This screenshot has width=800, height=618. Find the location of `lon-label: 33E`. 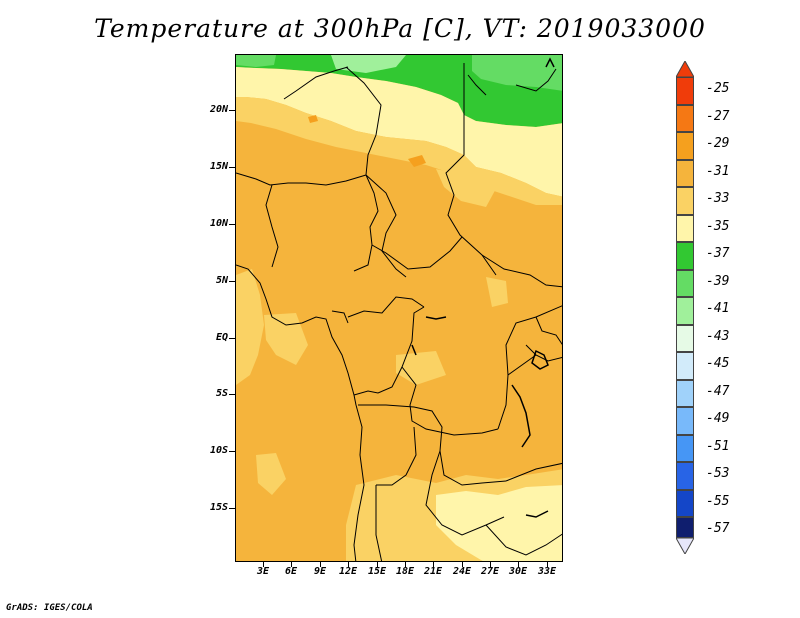

lon-label: 33E is located at coordinates (547, 571).